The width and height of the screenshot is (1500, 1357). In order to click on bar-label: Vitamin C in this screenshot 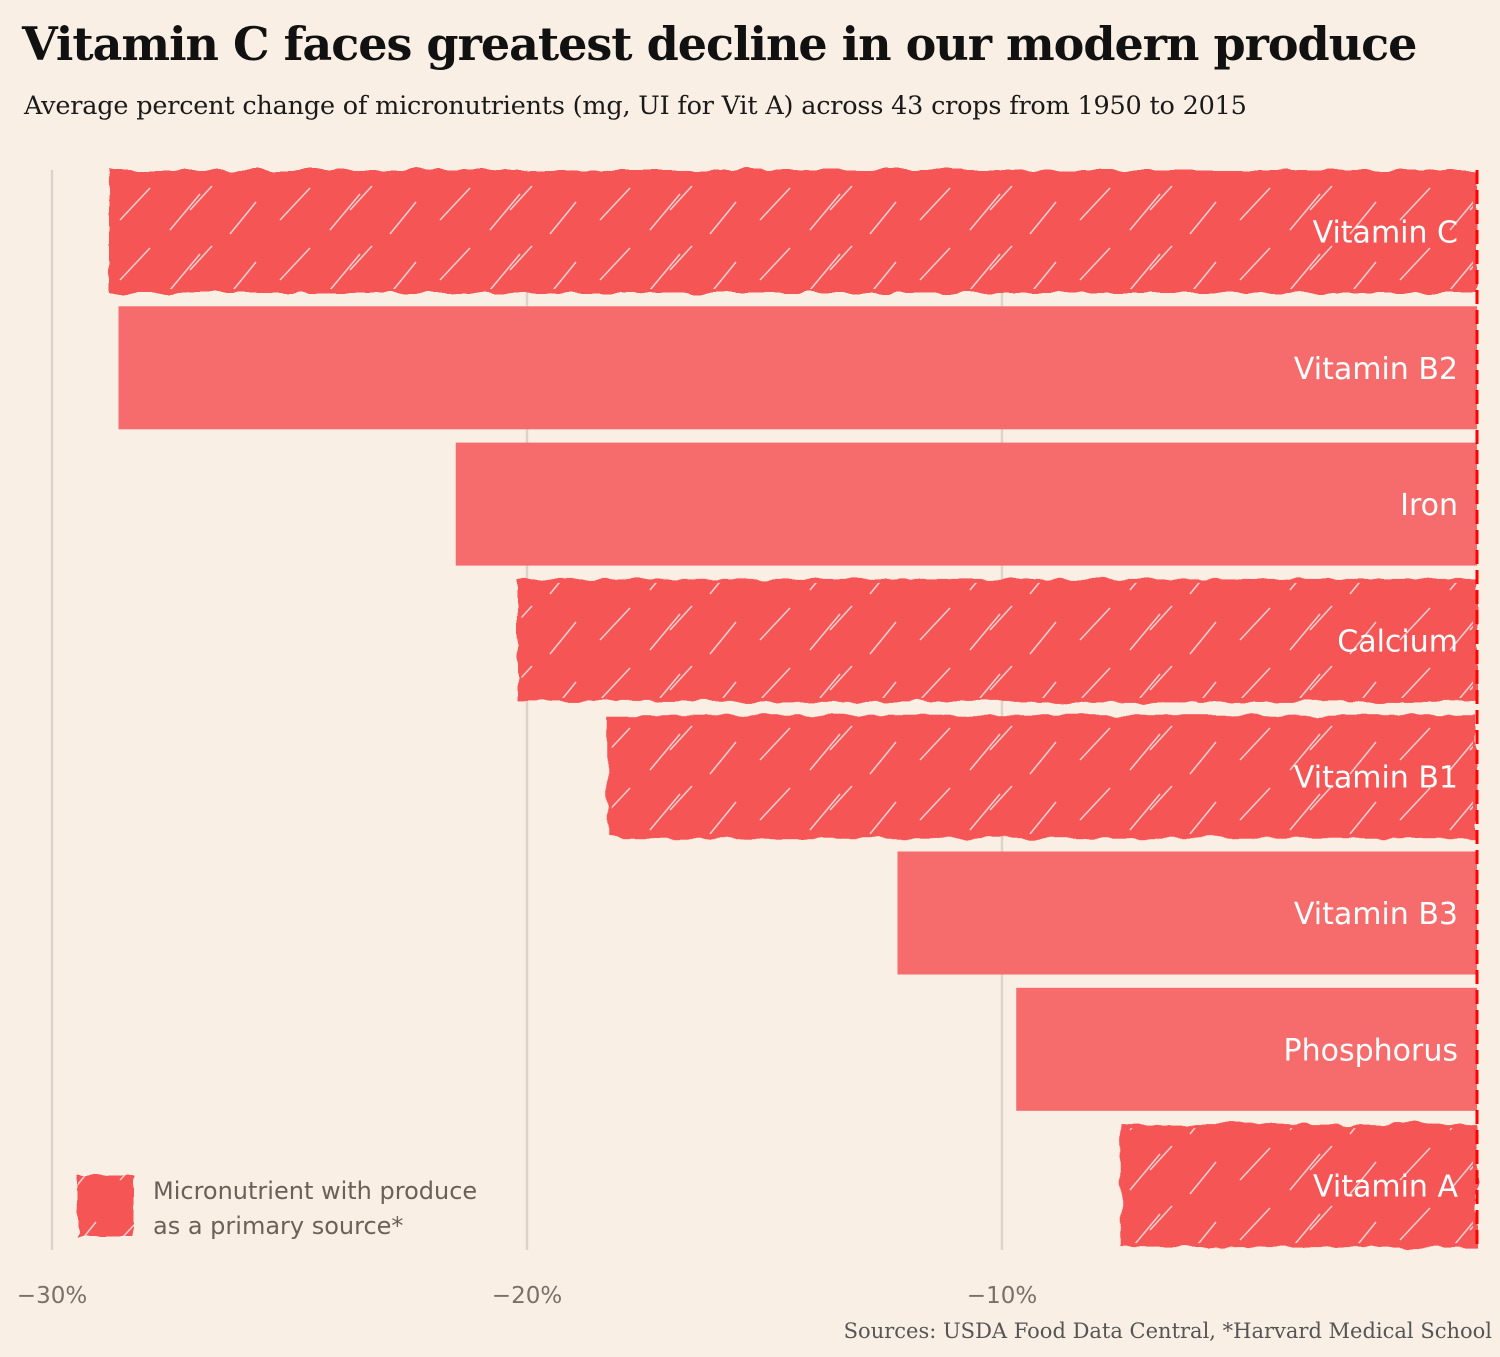, I will do `click(1385, 233)`.